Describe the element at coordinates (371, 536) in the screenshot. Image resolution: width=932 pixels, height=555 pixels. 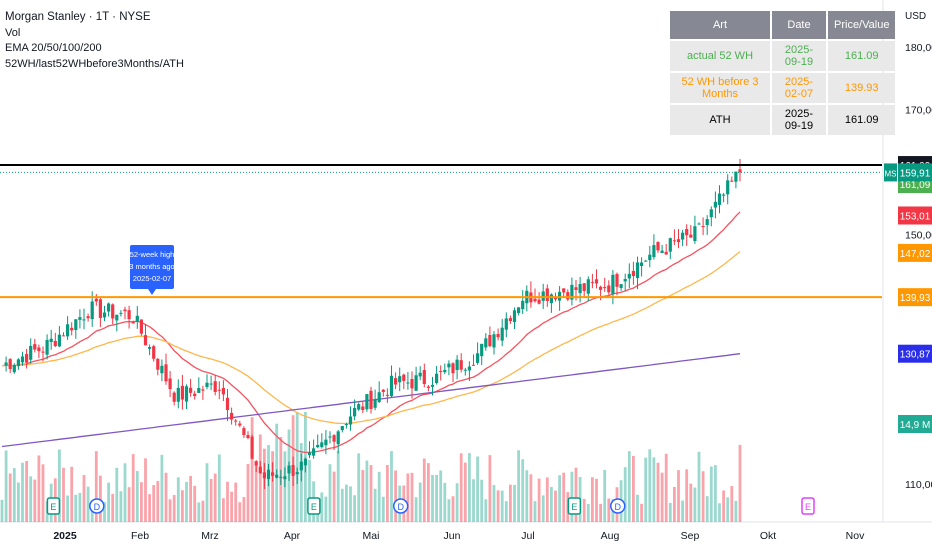
I see `x-tick-label: Mai` at that location.